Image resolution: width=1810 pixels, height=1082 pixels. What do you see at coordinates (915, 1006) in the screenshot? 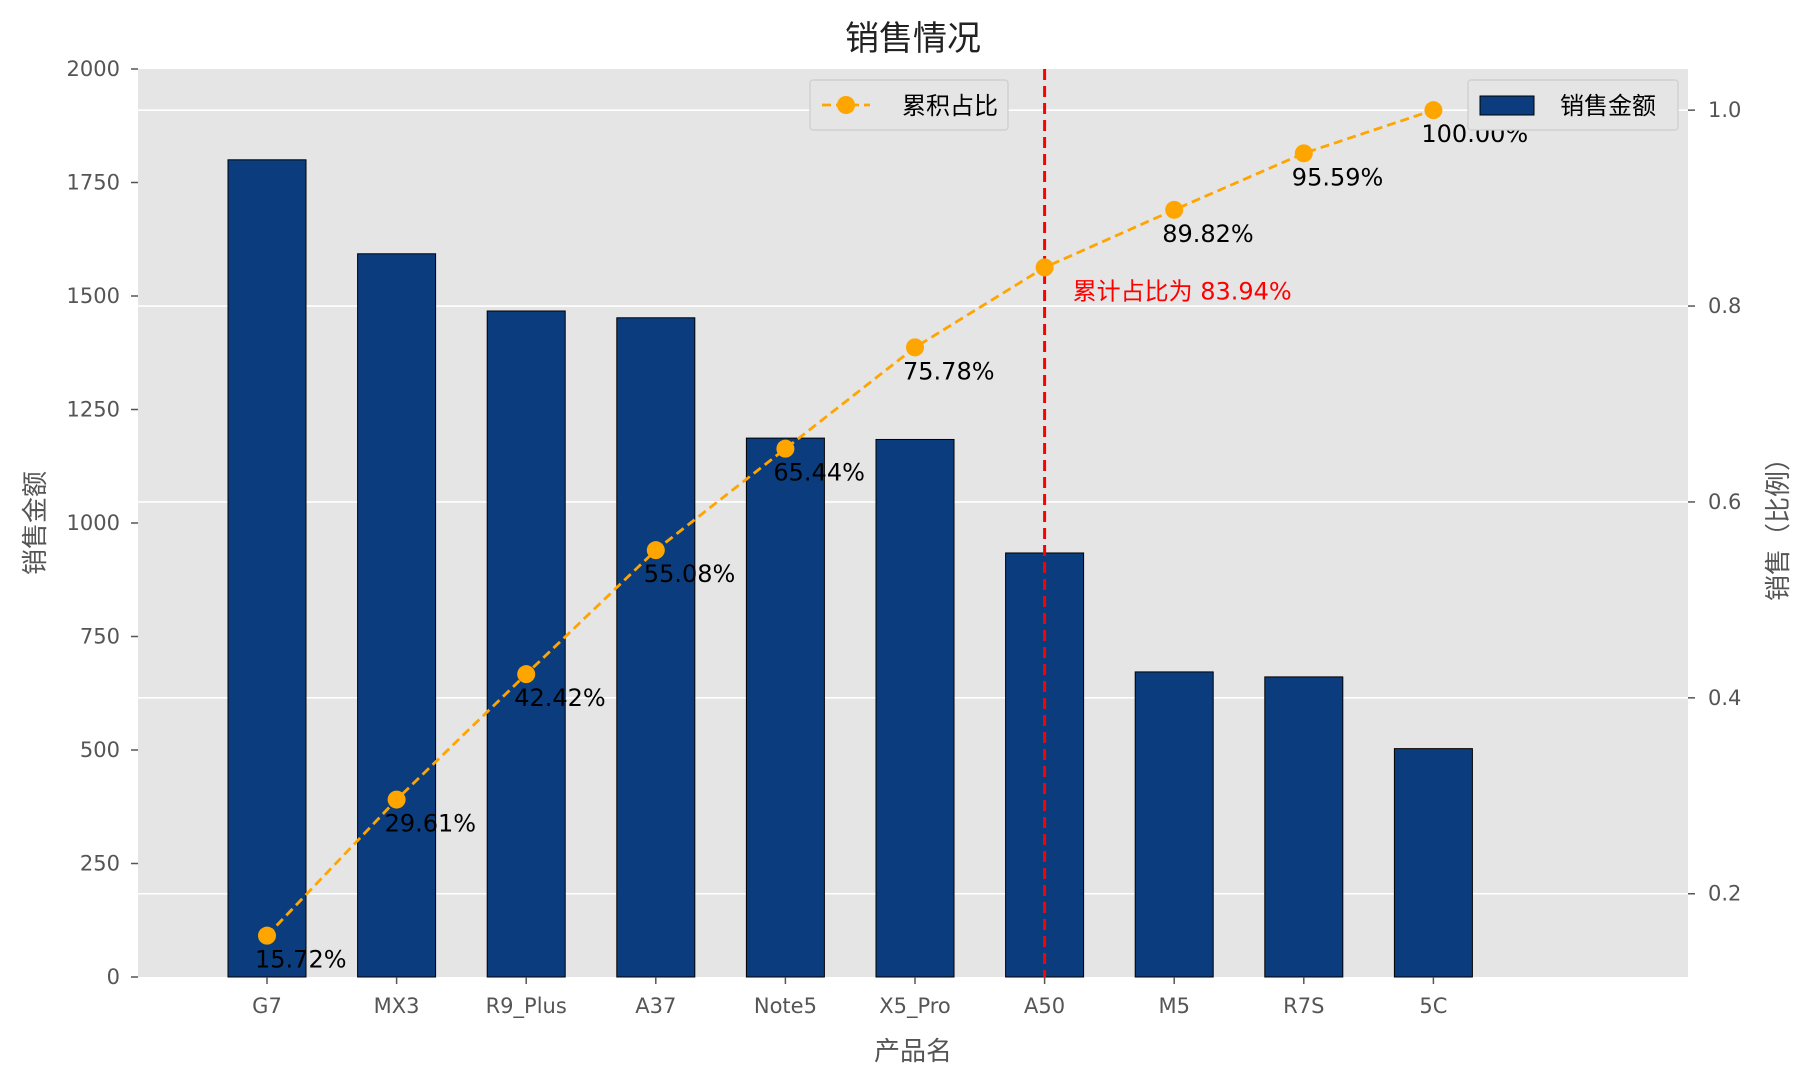
I see `x-tick-label: X5_Pro` at bounding box center [915, 1006].